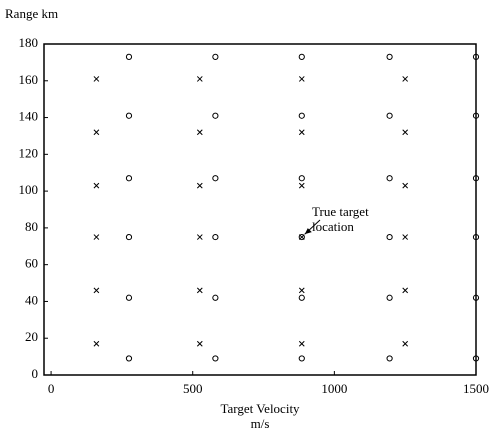 The image size is (492, 442). Describe the element at coordinates (308, 231) in the screenshot. I see `arrow-head` at that location.